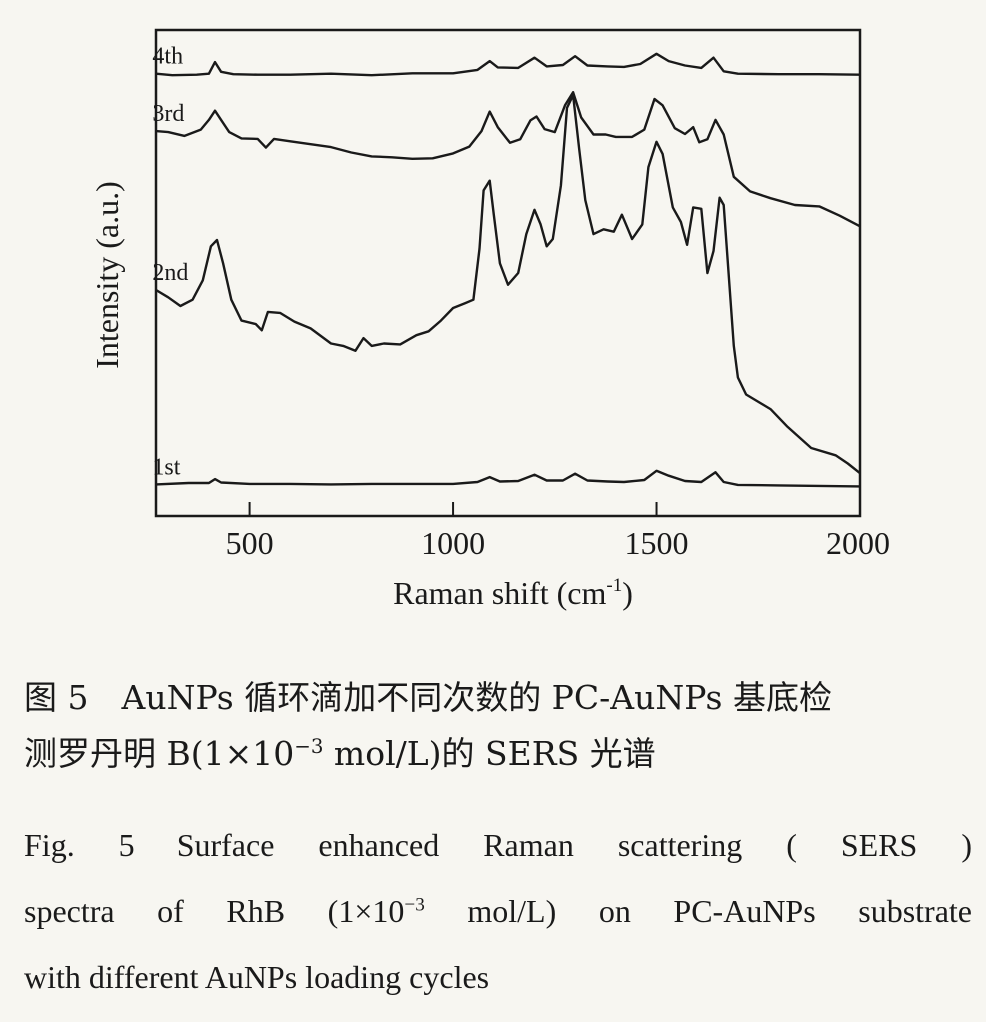 This screenshot has height=1022, width=986. What do you see at coordinates (159, 753) in the screenshot?
I see `caption-cn-line2-pre: 测罗丹明 B(1×10` at bounding box center [159, 753].